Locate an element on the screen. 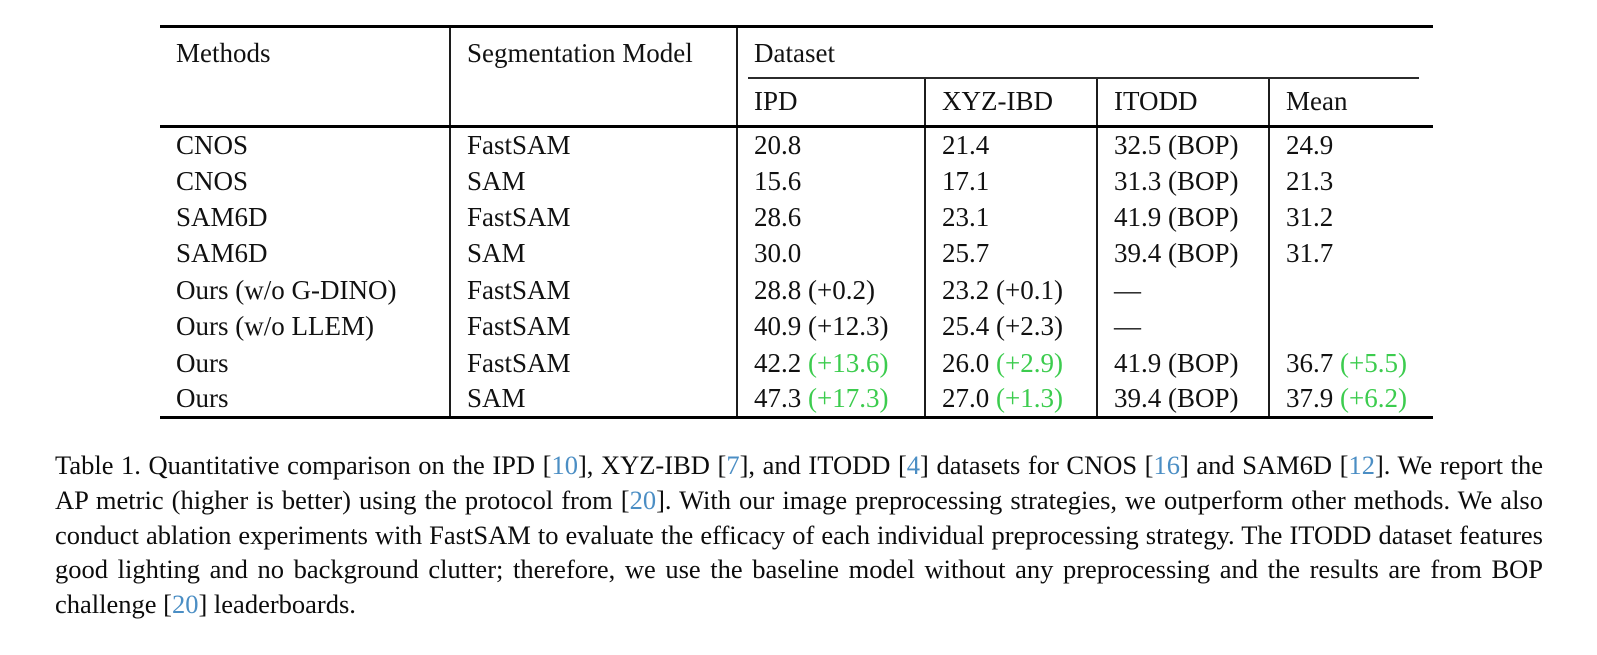  value-cell: 36.7 (+5.5) is located at coordinates (1350, 363).